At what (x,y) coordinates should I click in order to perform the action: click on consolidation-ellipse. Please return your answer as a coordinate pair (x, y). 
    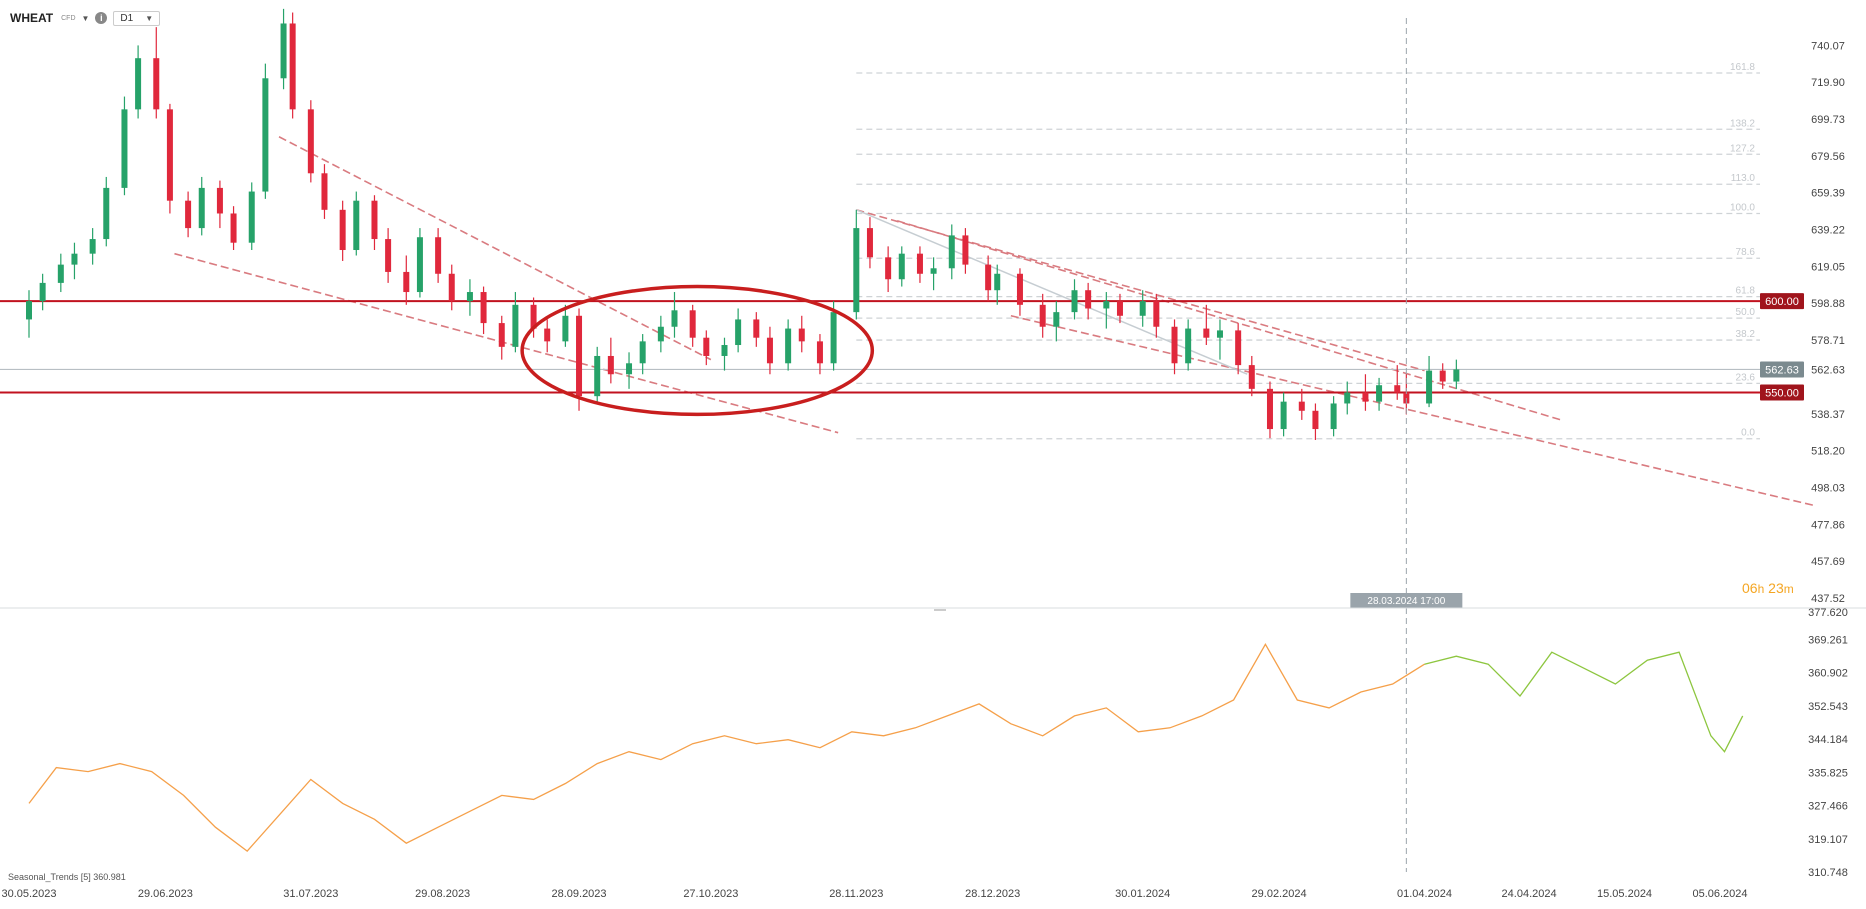
    Looking at the image, I should click on (697, 350).